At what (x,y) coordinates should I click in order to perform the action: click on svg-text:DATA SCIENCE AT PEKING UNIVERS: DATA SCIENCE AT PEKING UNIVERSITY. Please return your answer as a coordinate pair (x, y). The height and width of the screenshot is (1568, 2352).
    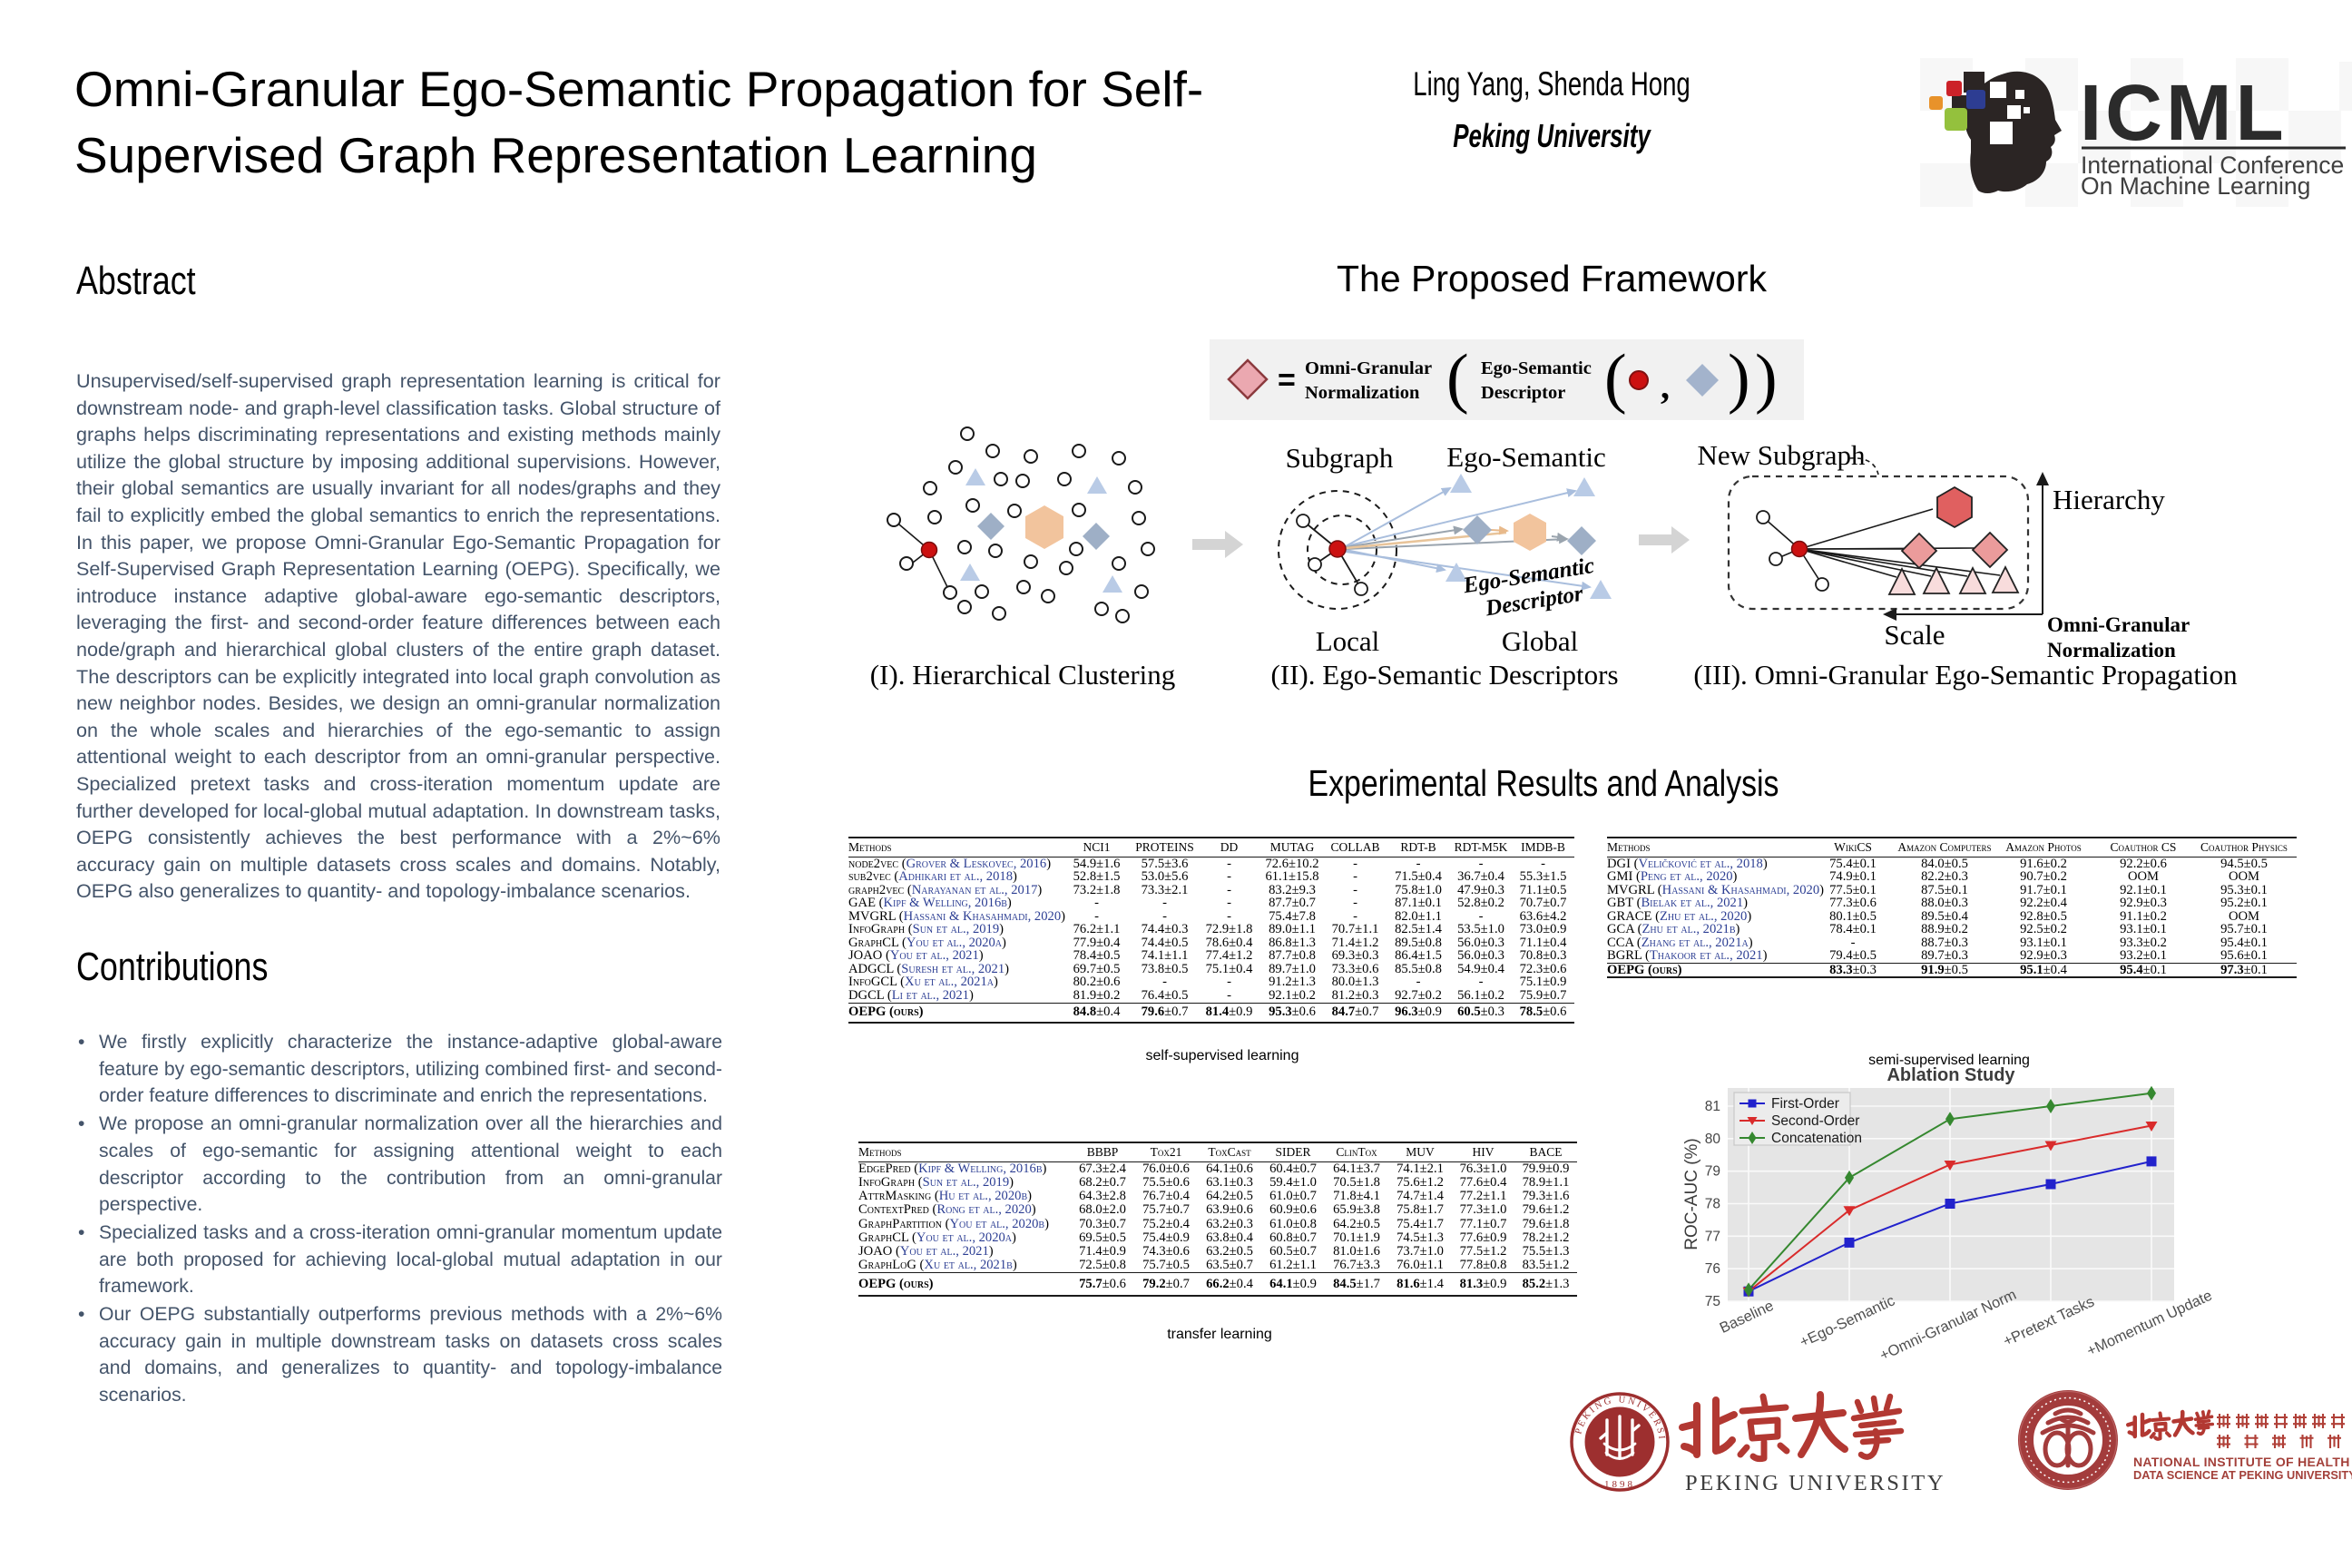
    Looking at the image, I should click on (2242, 1475).